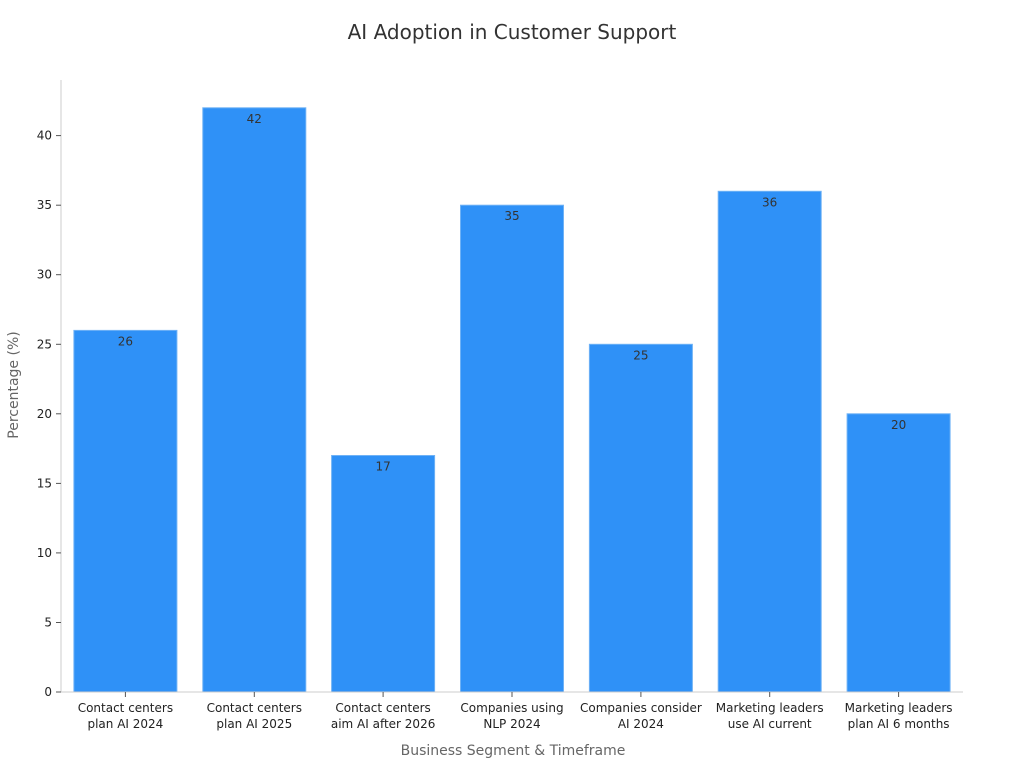 The width and height of the screenshot is (1024, 768). What do you see at coordinates (125, 341) in the screenshot?
I see `bar-value-label-1: 26` at bounding box center [125, 341].